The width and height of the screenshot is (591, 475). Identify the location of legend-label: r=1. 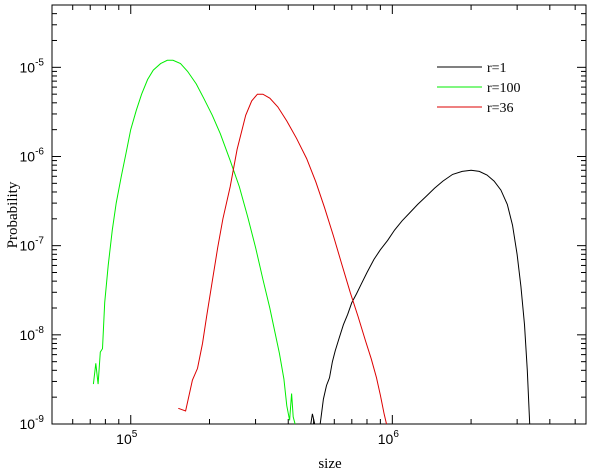
(497, 68).